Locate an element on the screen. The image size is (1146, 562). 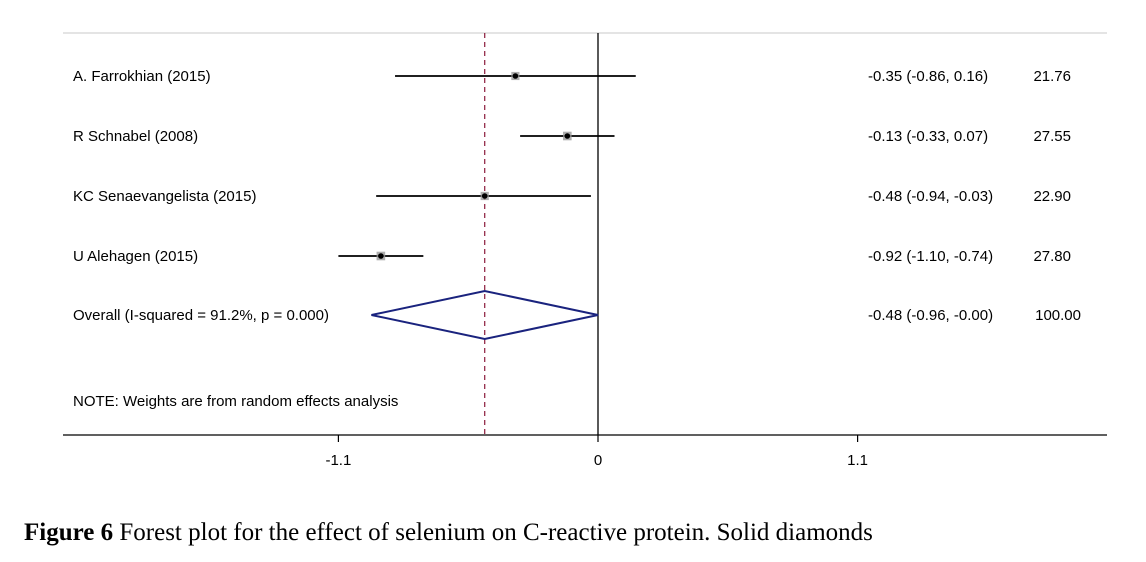
study-effect-ci: -0.48 (-0.94, -0.03) is located at coordinates (930, 196).